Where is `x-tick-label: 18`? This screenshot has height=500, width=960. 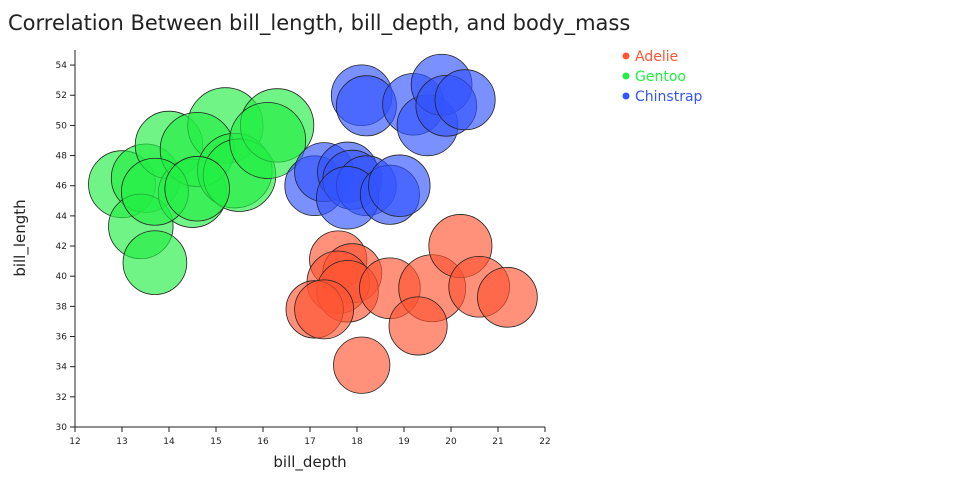 x-tick-label: 18 is located at coordinates (357, 442).